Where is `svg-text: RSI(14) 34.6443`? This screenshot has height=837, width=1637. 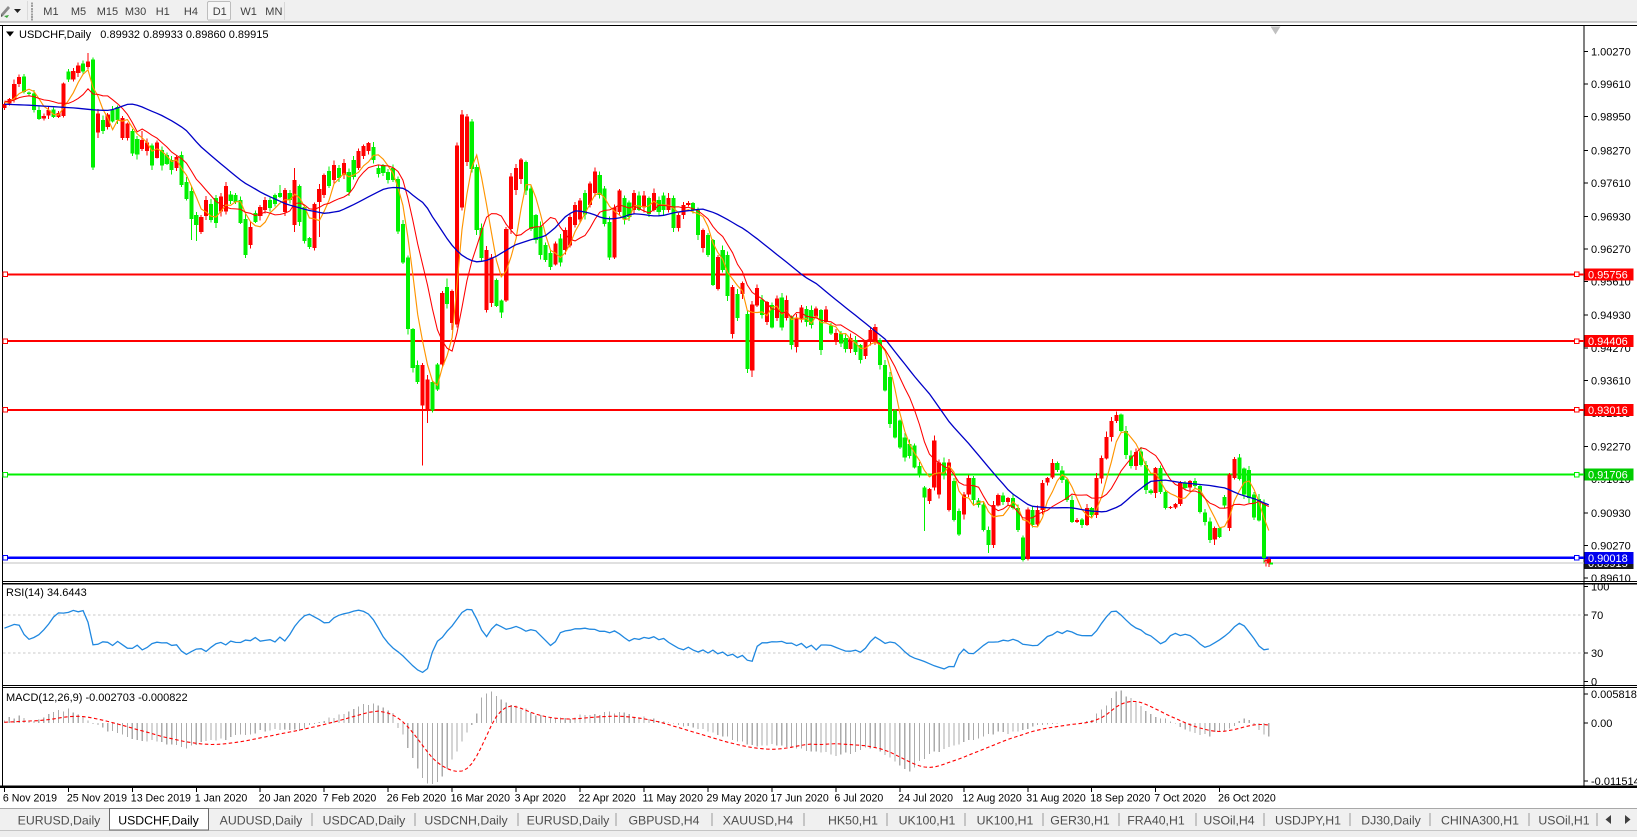 svg-text: RSI(14) 34.6443 is located at coordinates (46, 593).